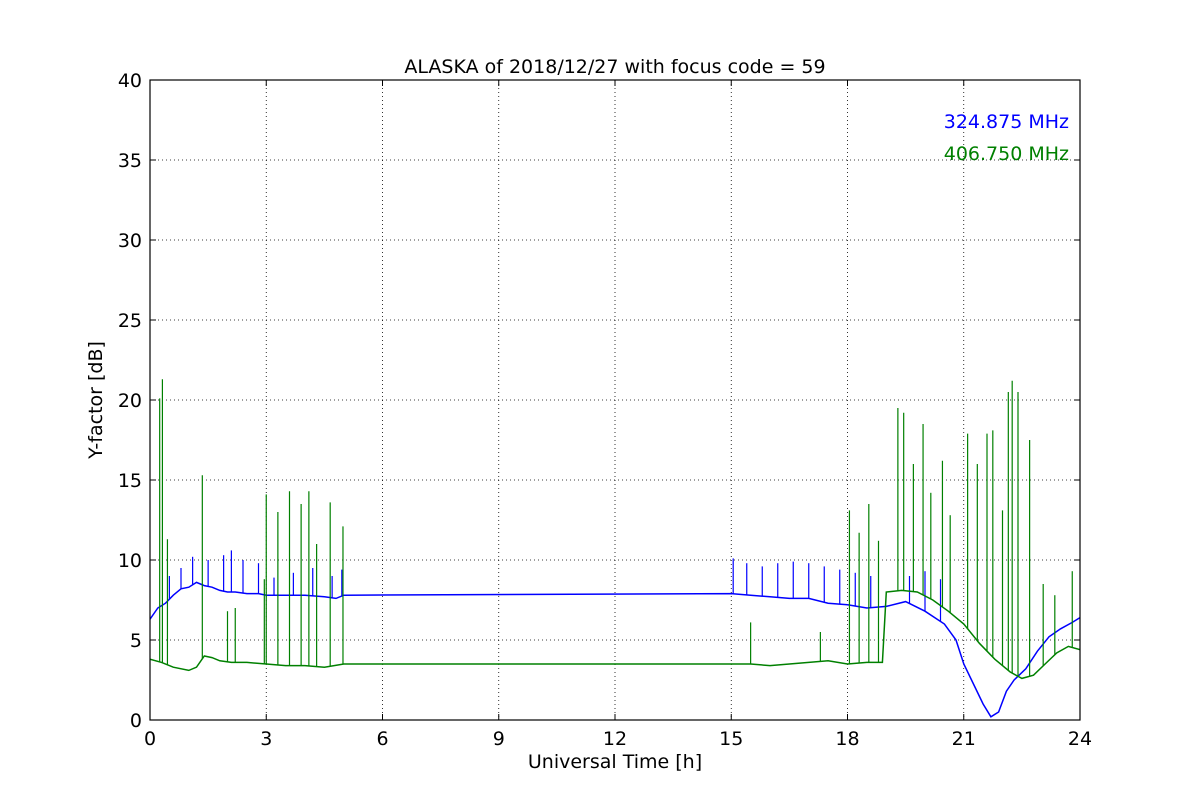 Image resolution: width=1200 pixels, height=800 pixels. I want to click on x-tick-label: 3, so click(266, 739).